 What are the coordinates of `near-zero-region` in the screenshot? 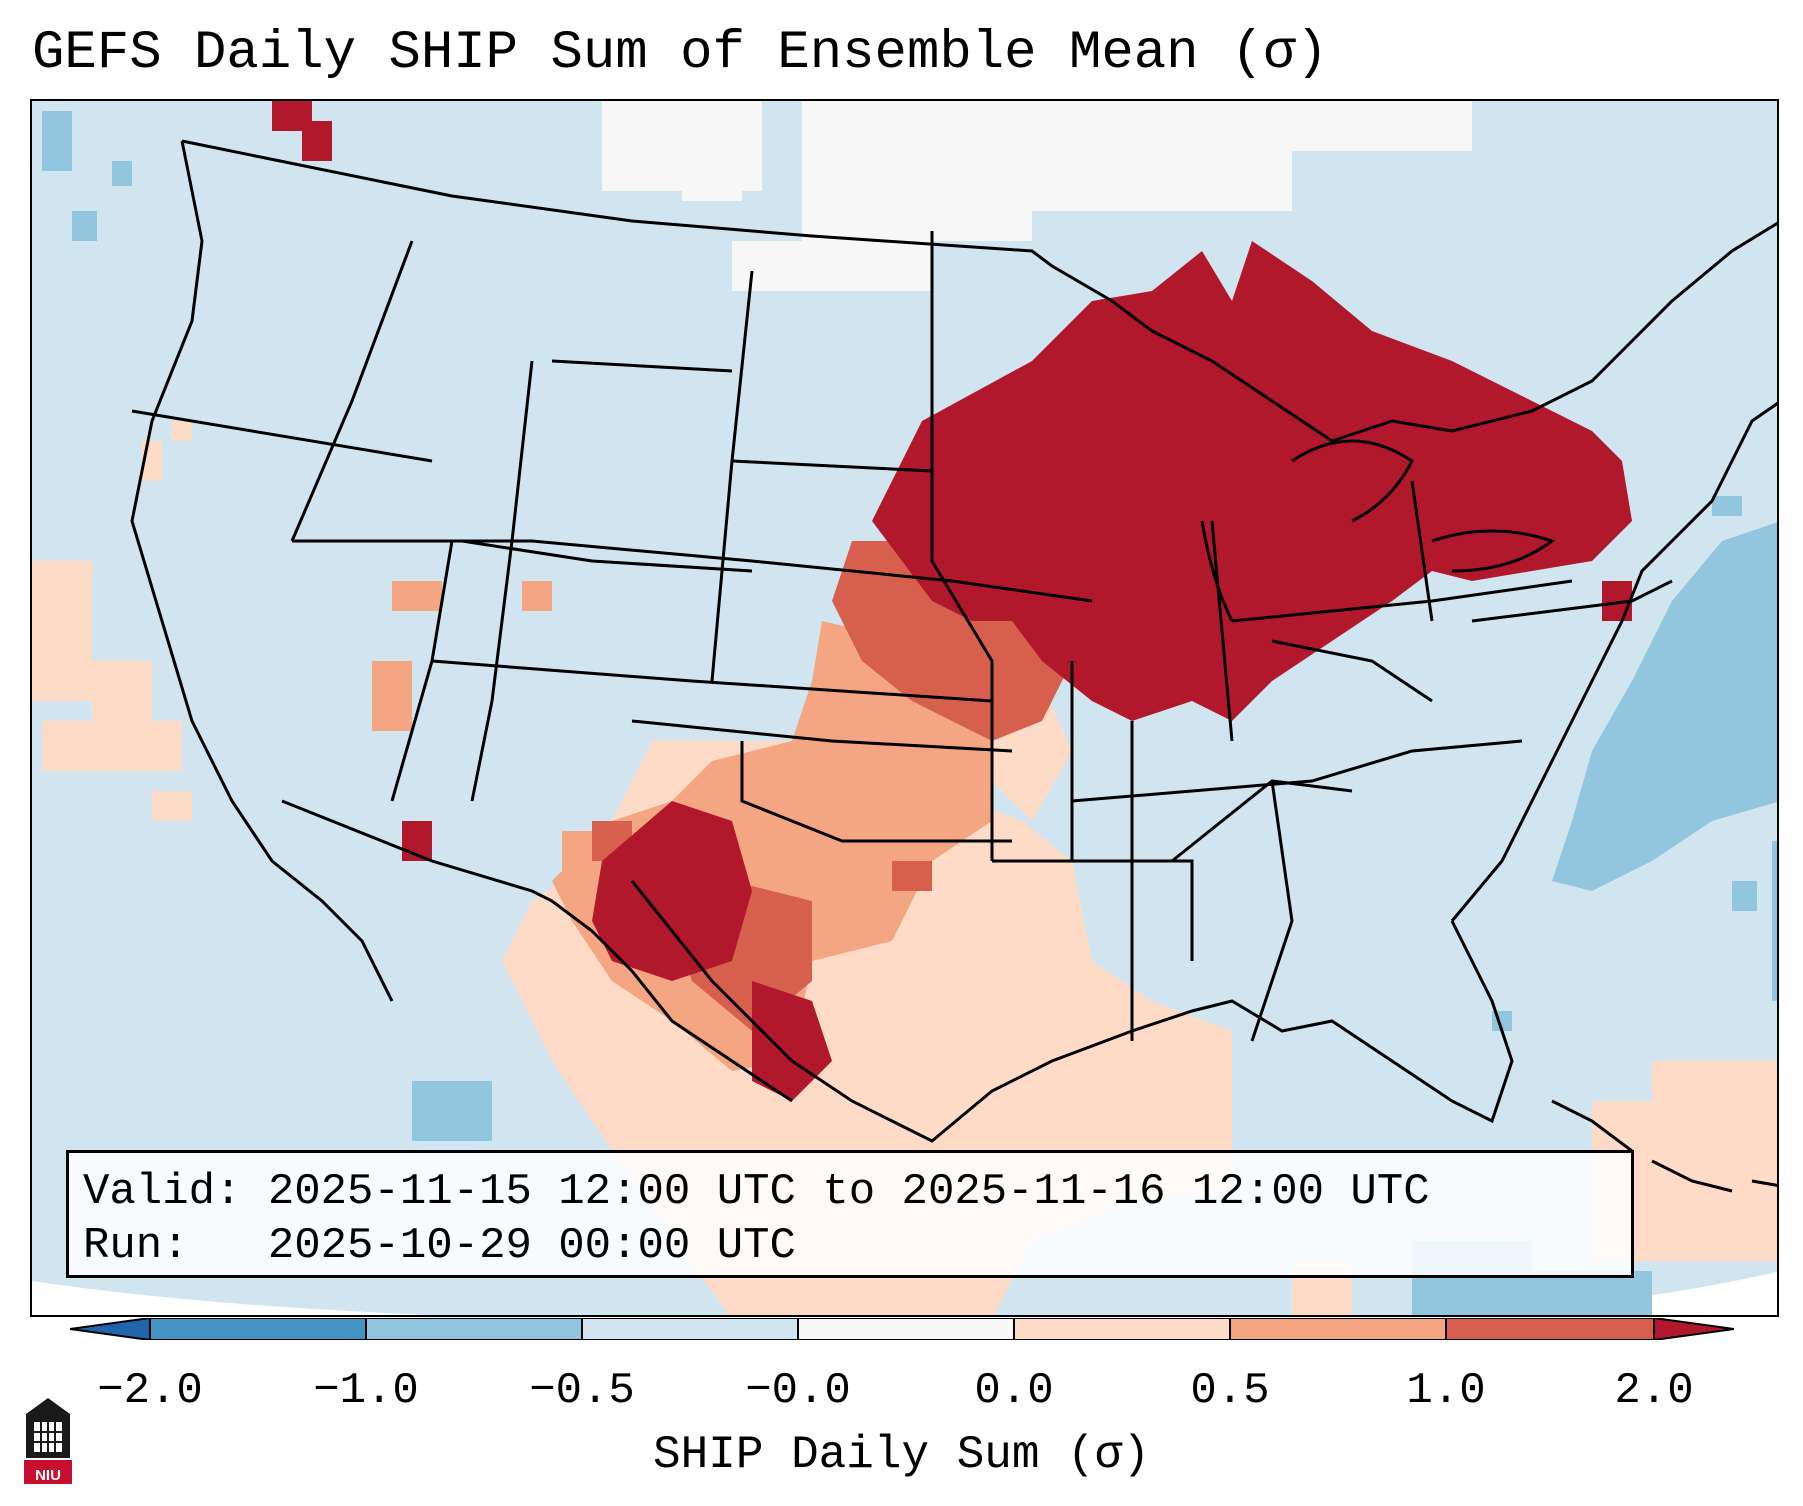 It's located at (1037, 196).